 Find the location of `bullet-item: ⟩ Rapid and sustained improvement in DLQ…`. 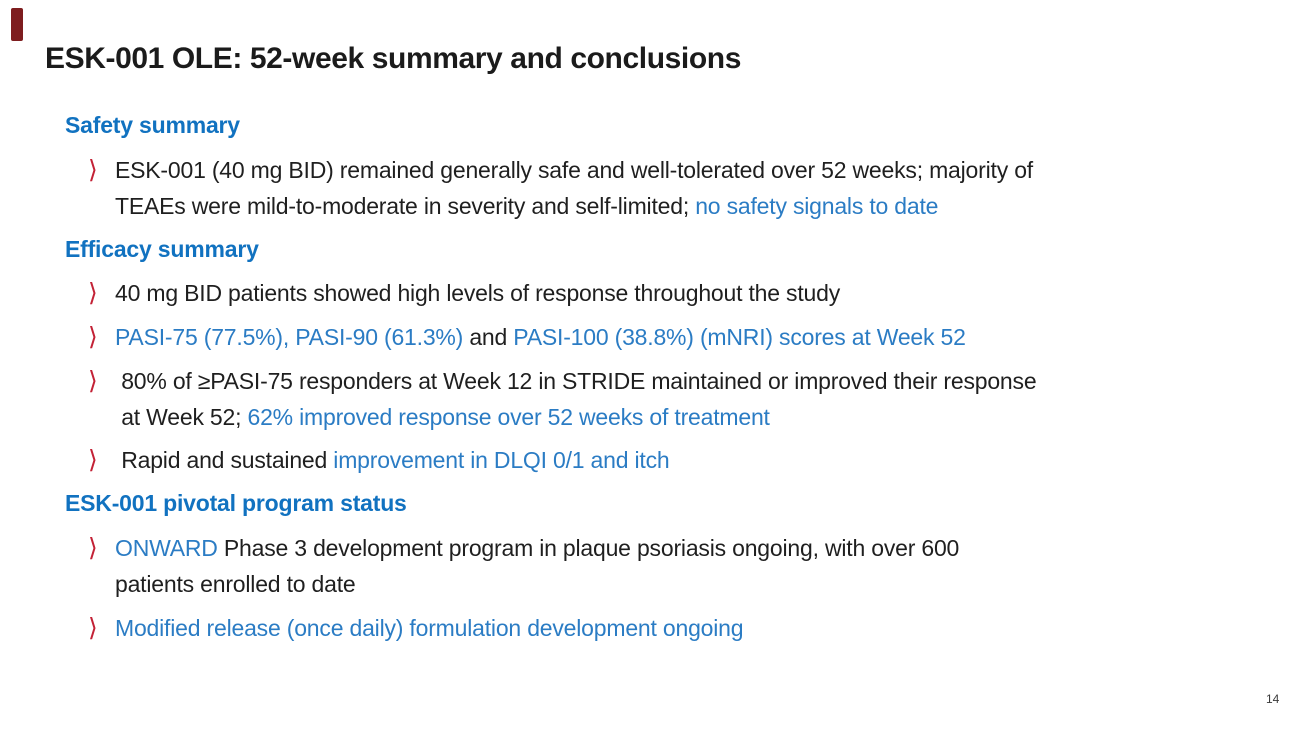

bullet-item: ⟩ Rapid and sustained improvement in DLQ… is located at coordinates (379, 460).